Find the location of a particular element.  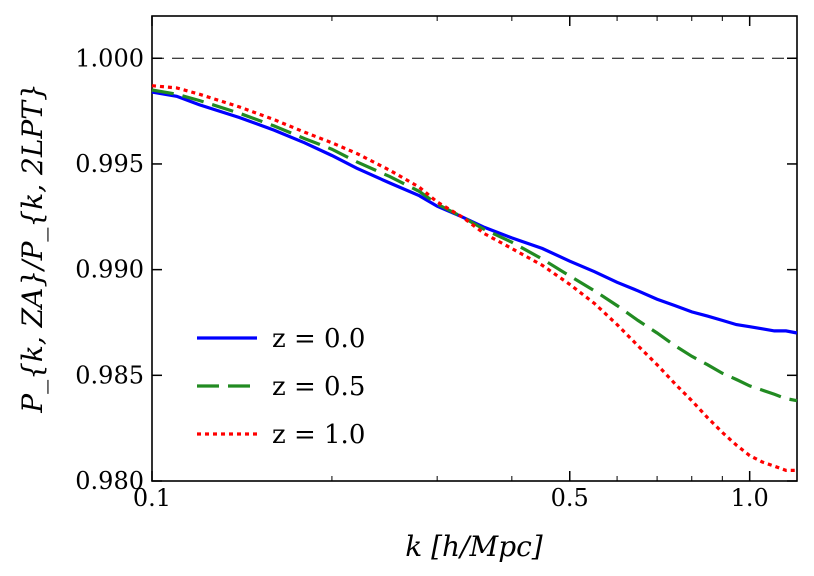

y-tick-label: 1.000 is located at coordinates (109, 58).